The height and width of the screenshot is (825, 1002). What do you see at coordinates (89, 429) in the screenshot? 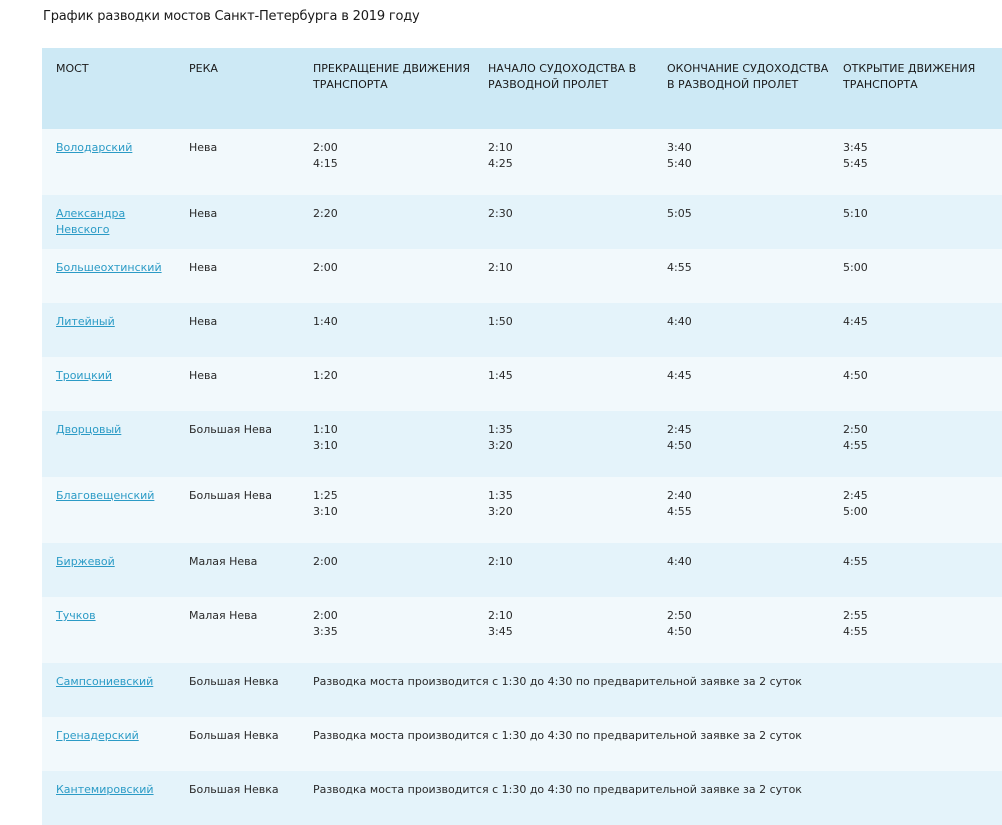
I see `bridge-link: Дворцовый` at bounding box center [89, 429].